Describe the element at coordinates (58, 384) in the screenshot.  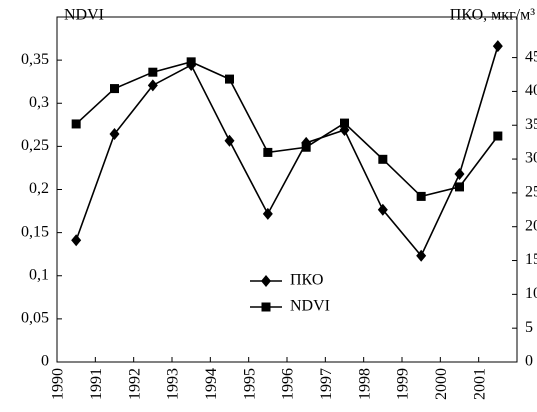
I see `x-tick-label: 1990` at that location.